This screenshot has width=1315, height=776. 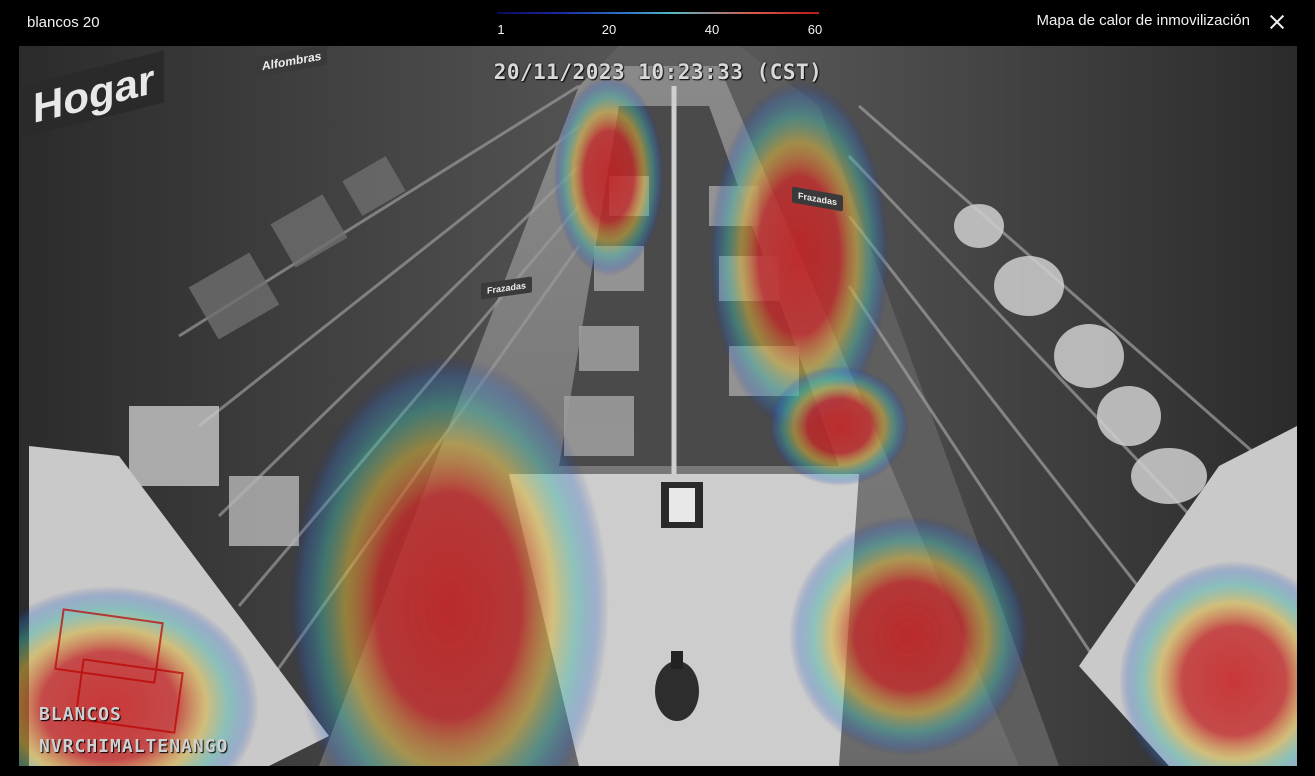 What do you see at coordinates (609, 29) in the screenshot?
I see `scale-tick-20: 20` at bounding box center [609, 29].